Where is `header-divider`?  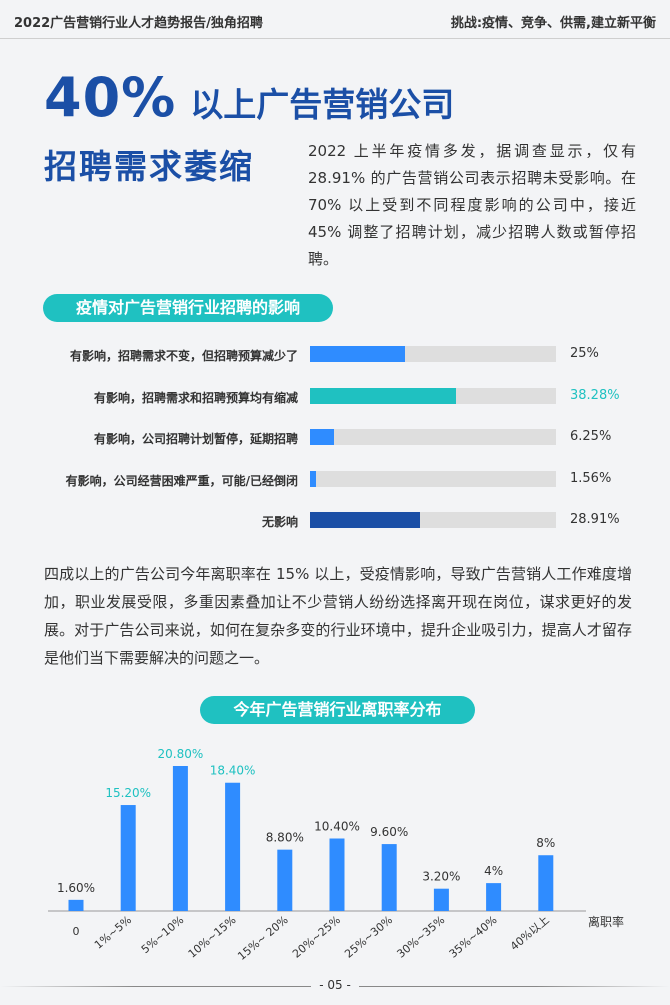 header-divider is located at coordinates (335, 38).